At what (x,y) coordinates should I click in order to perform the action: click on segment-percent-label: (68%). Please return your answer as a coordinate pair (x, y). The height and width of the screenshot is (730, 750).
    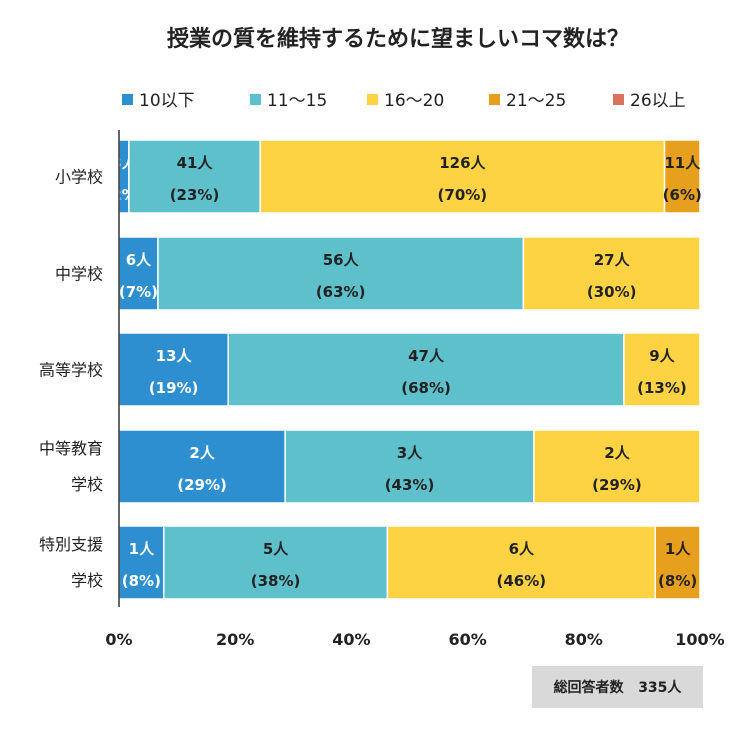
    Looking at the image, I should click on (426, 388).